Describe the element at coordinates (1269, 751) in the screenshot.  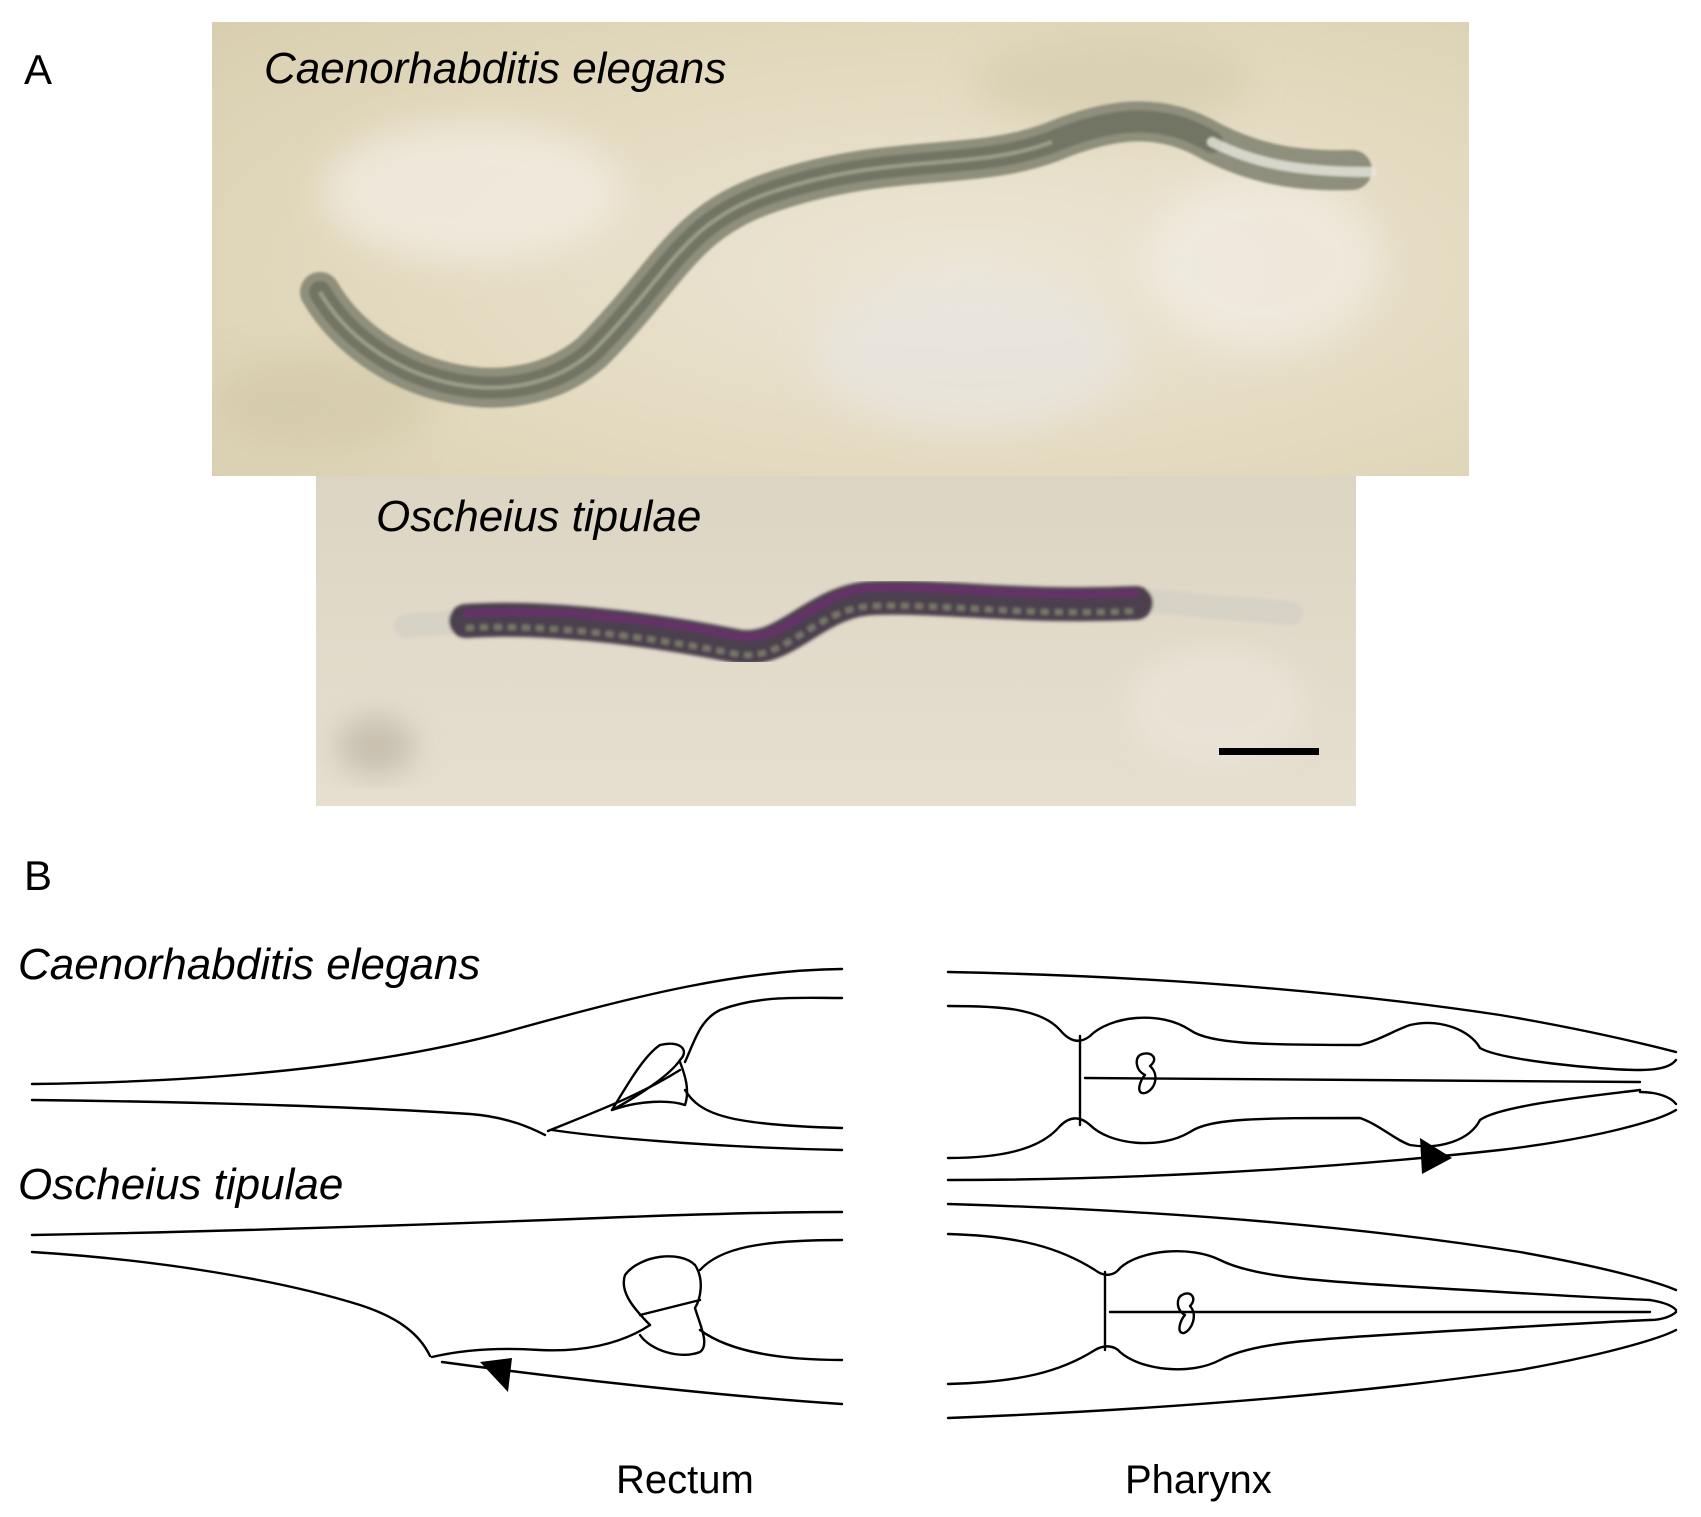
I see `scale-bar` at that location.